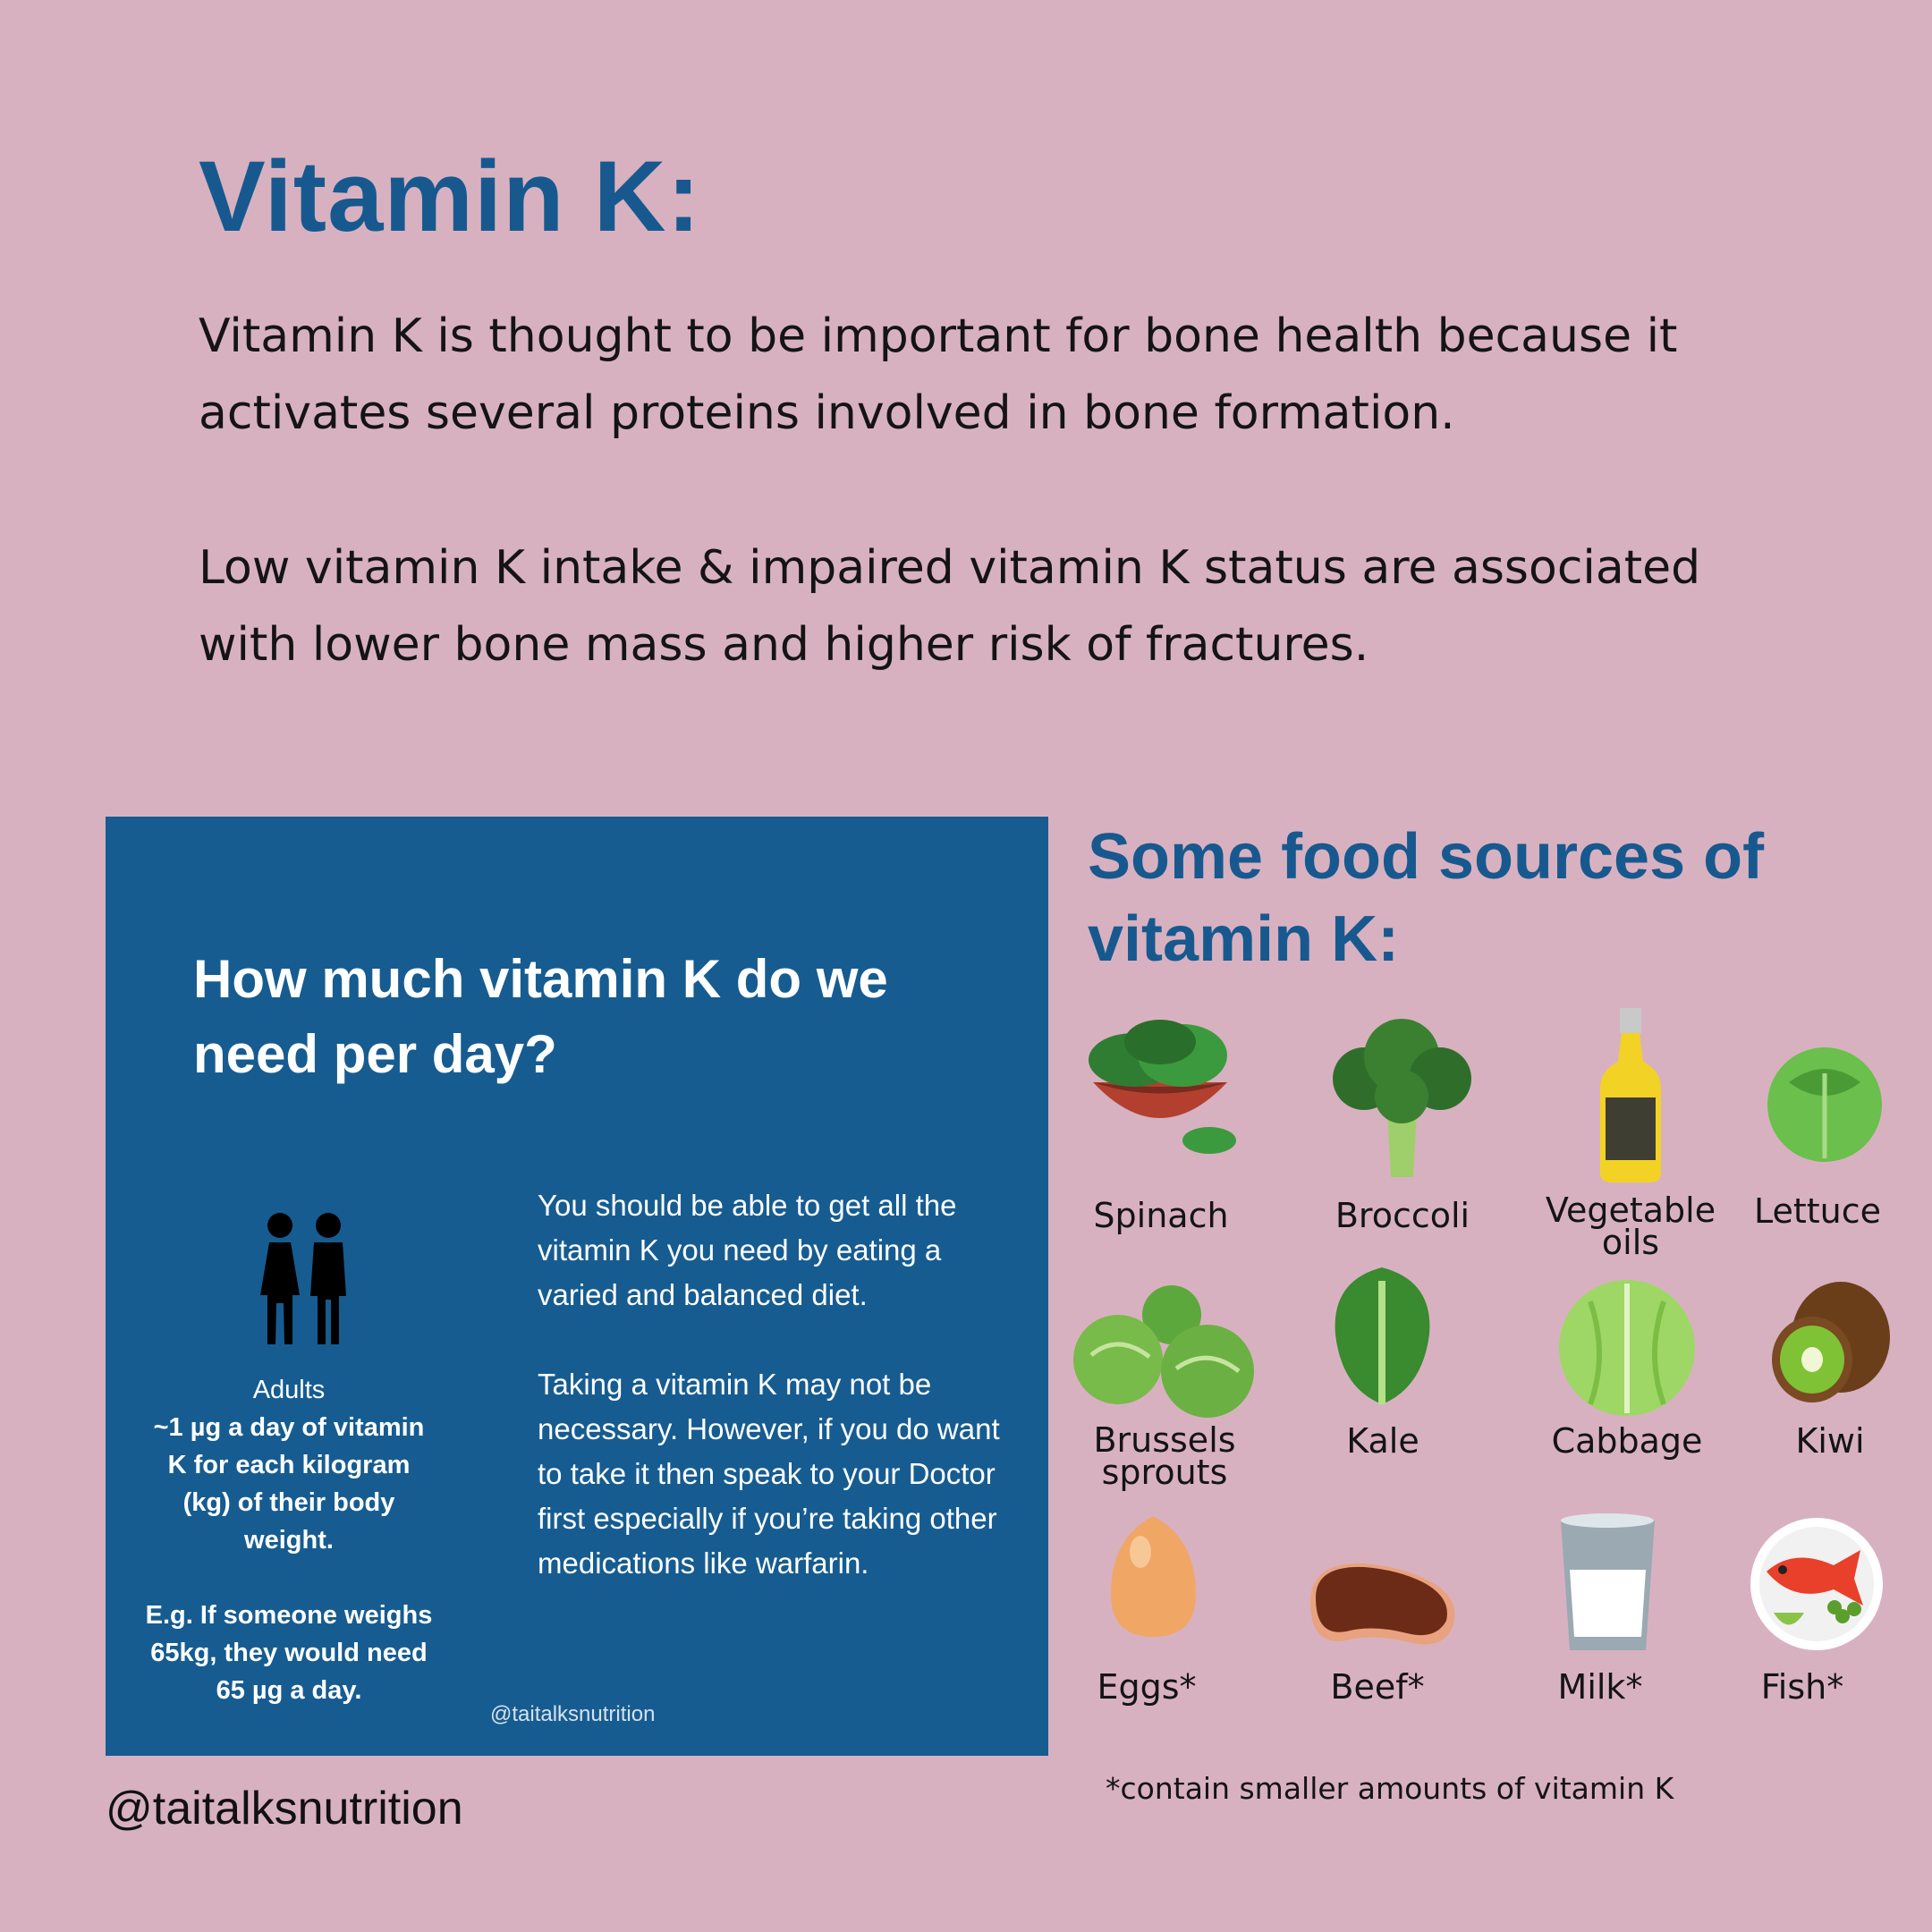 This screenshot has height=1932, width=1932. What do you see at coordinates (540, 1016) in the screenshot?
I see `panel-title: How much vitamin K do we need per day?` at bounding box center [540, 1016].